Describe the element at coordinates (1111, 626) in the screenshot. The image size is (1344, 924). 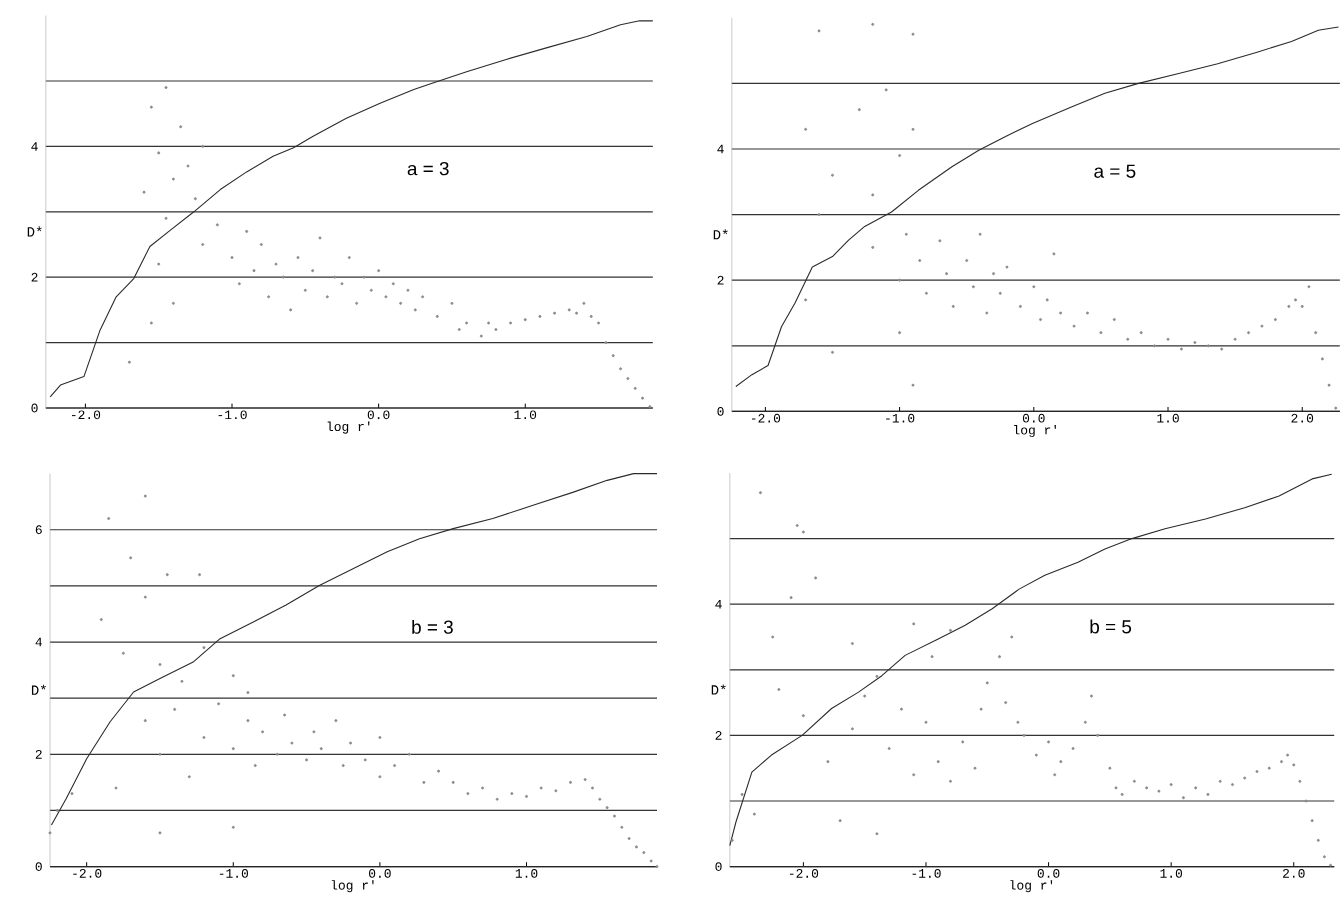
I see `annotation: b = 5` at that location.